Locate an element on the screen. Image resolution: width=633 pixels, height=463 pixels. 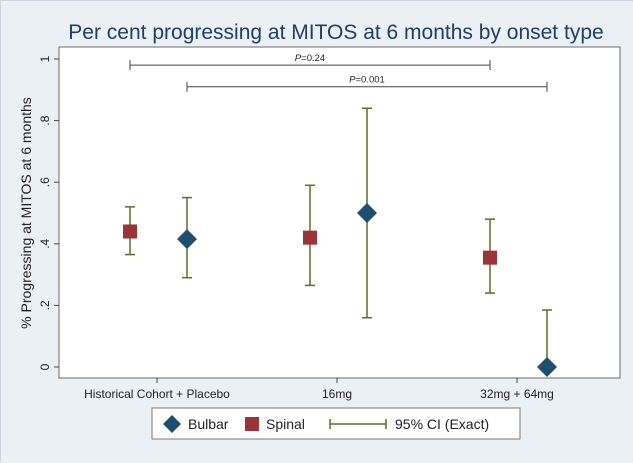
y-tick-label: 1 is located at coordinates (45, 58).